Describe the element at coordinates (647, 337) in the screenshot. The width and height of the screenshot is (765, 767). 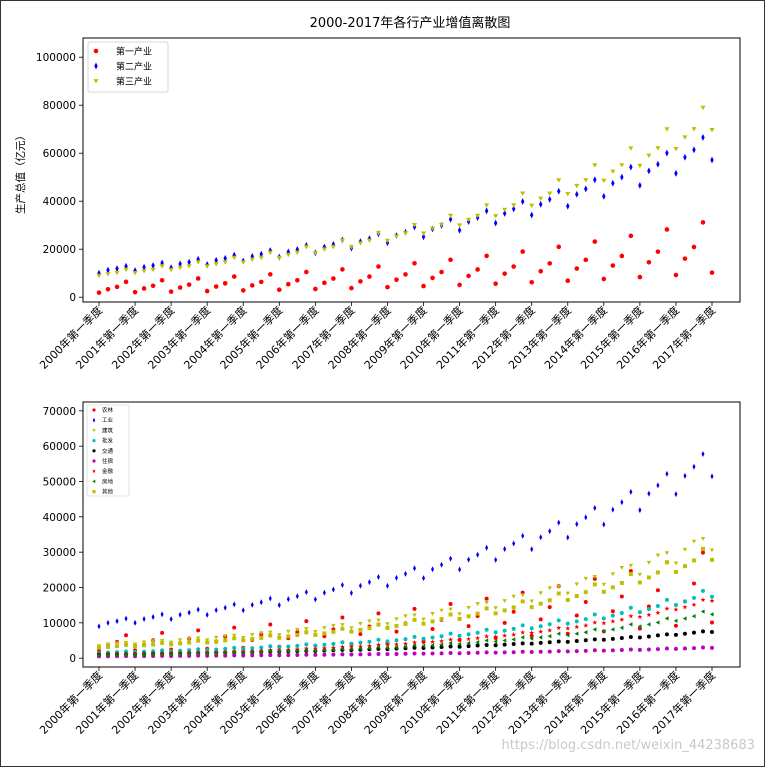
I see `x-tick-label: 2016年第一季度` at that location.